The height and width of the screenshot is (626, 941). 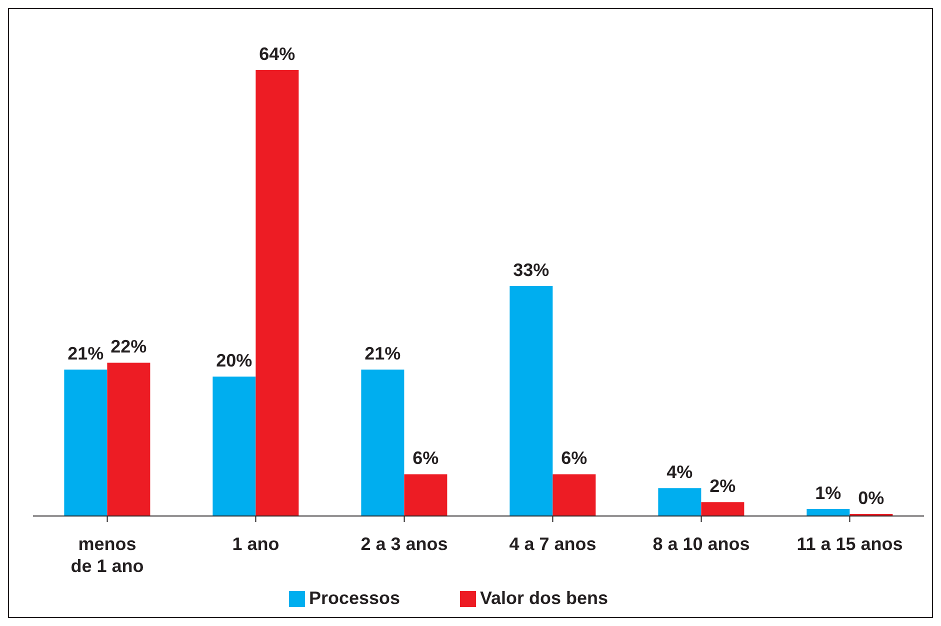 I want to click on x-tick-label: menos de 1 ano, so click(x=107, y=555).